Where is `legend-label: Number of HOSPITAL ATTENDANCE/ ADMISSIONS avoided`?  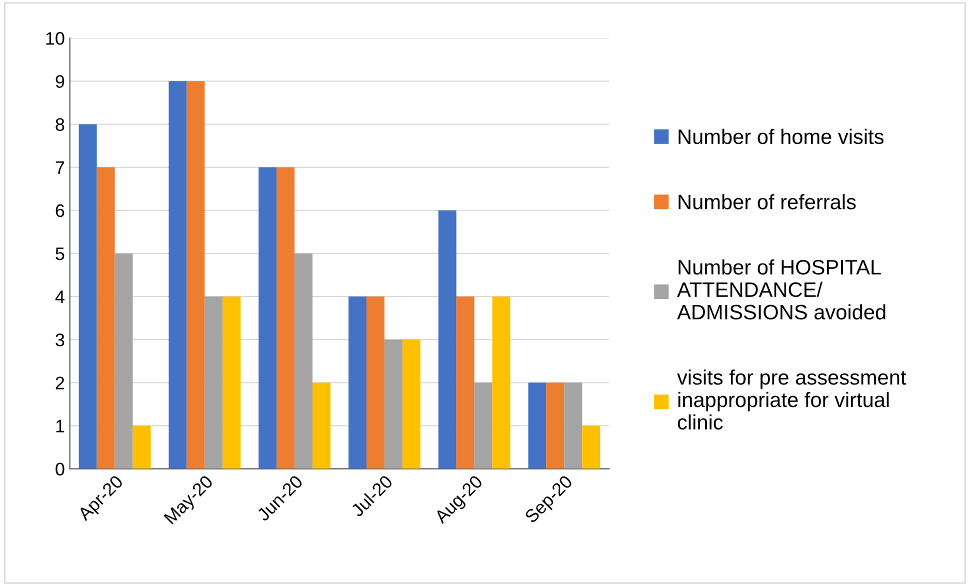 legend-label: Number of HOSPITAL ATTENDANCE/ ADMISSIONS avoided is located at coordinates (781, 289).